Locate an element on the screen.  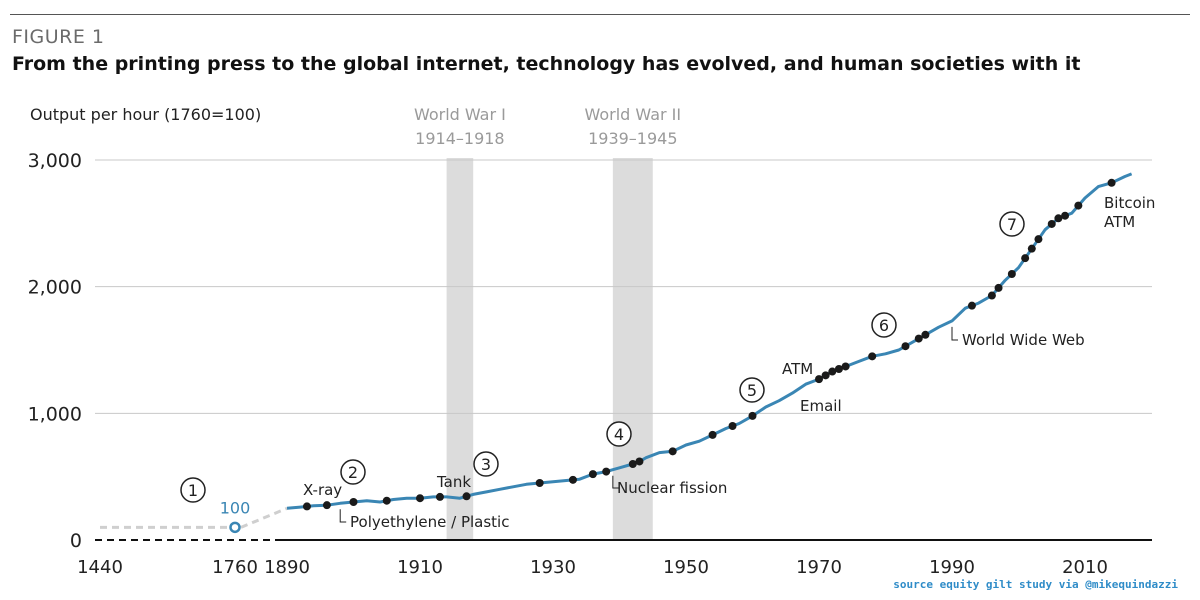
y-tick-label: 3,000 is located at coordinates (55, 161).